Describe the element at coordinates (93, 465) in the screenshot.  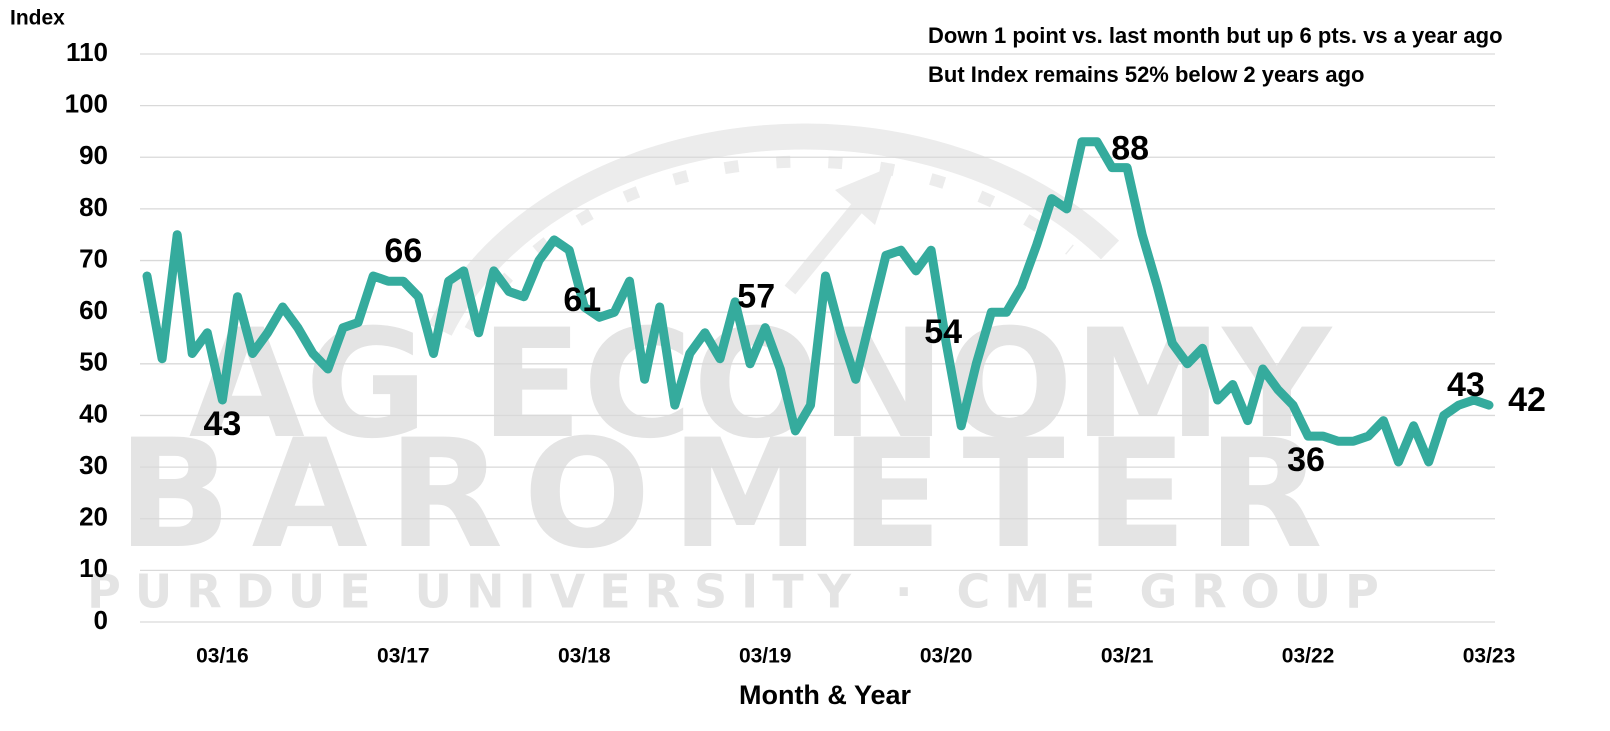
I see `y-tick-label: 30` at that location.